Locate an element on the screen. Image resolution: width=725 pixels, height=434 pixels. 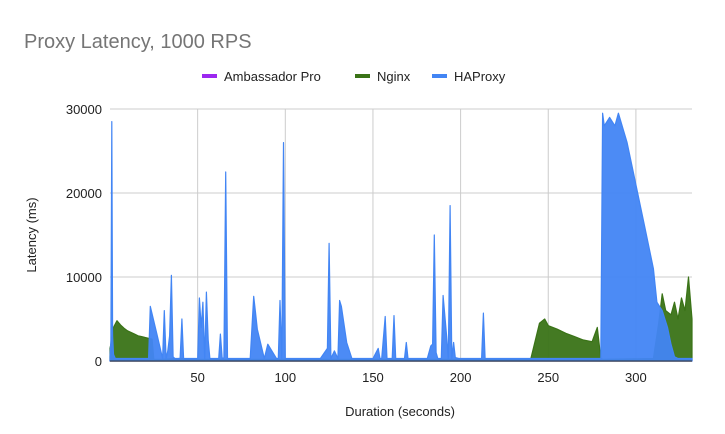
x-tick-label: 250 is located at coordinates (548, 377).